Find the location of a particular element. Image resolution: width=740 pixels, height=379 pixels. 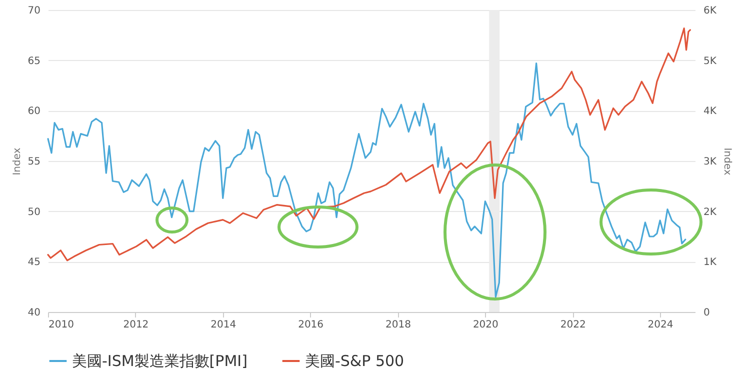

x-tick-label: 2024 is located at coordinates (661, 325).